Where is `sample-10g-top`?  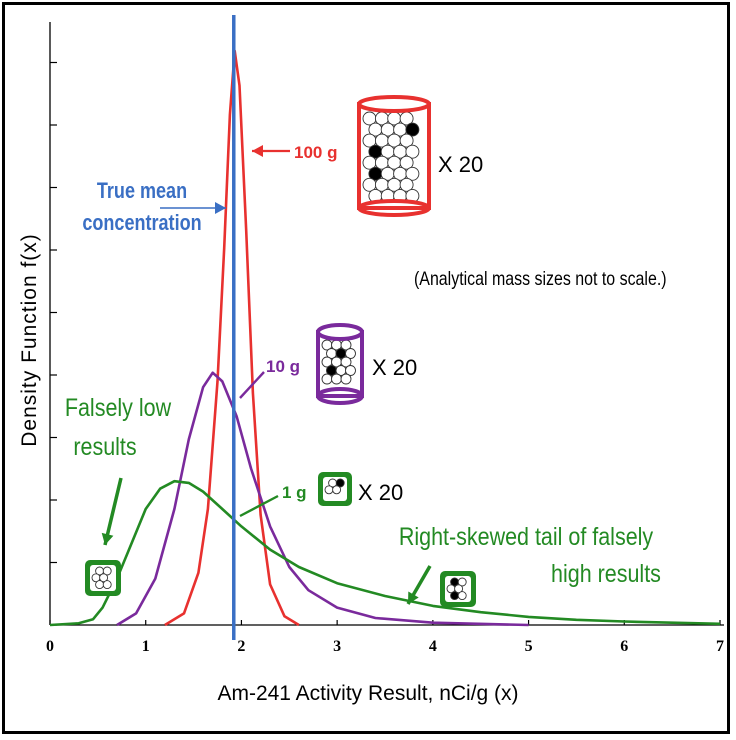
sample-10g-top is located at coordinates (340, 332).